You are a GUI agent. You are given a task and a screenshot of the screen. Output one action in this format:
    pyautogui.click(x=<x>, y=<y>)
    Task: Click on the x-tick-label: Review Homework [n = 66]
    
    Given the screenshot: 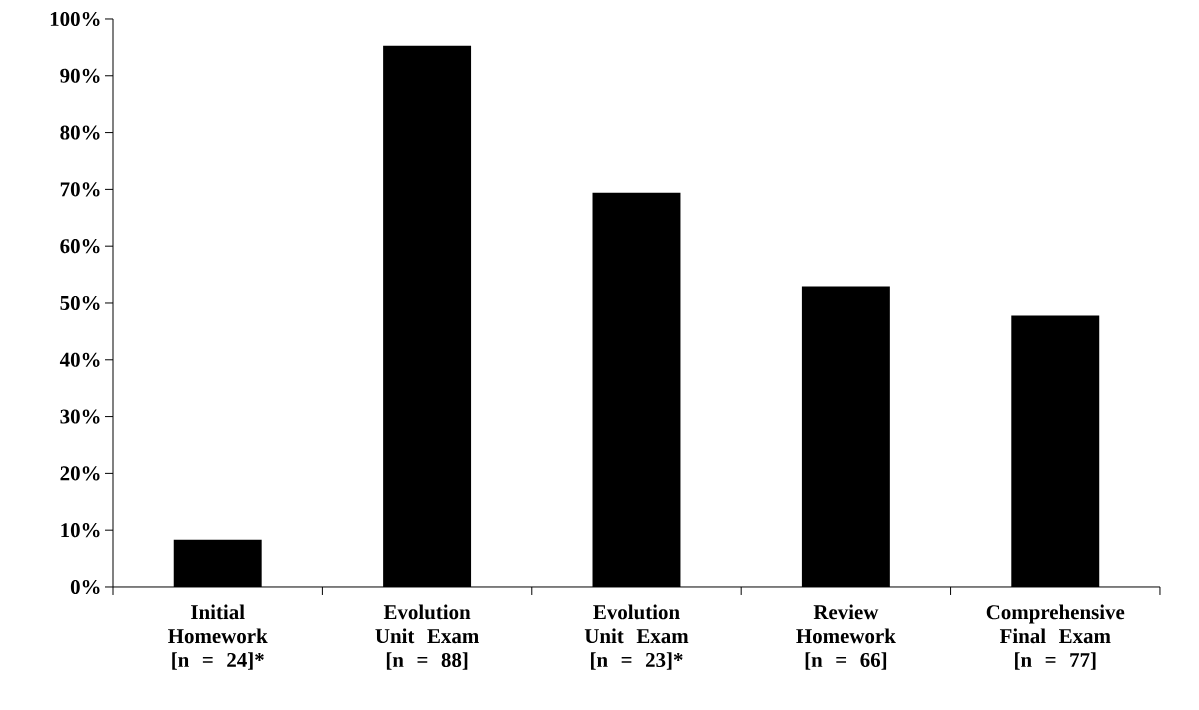 What is the action you would take?
    pyautogui.click(x=846, y=637)
    